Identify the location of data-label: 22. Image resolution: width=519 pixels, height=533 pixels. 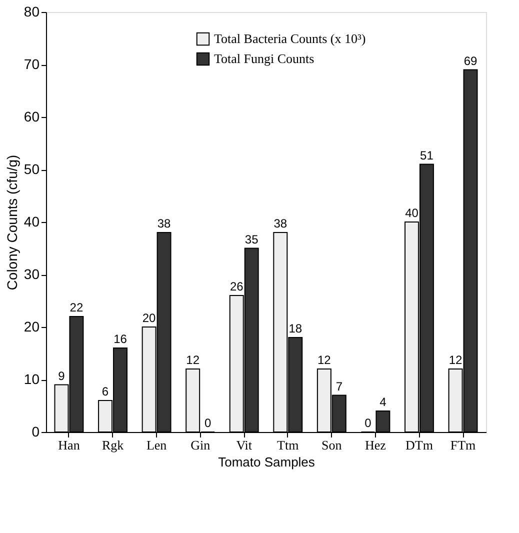
(77, 307).